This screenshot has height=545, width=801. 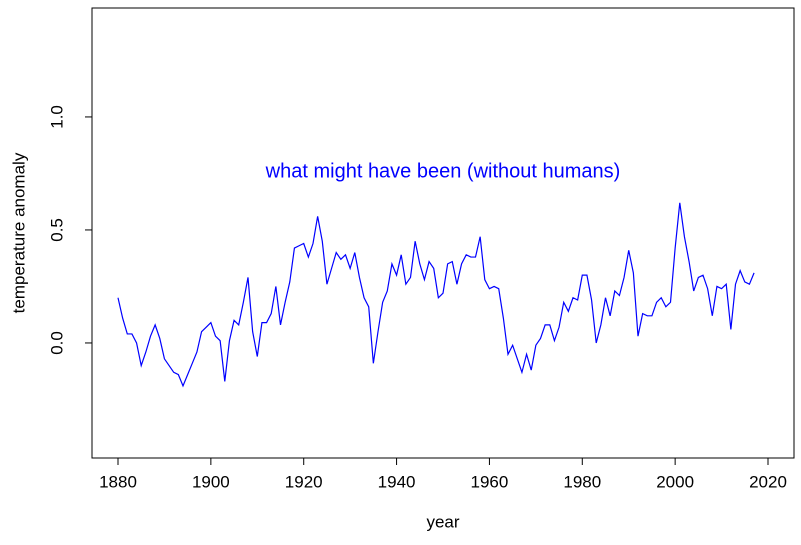 I want to click on x-axis-label: year, so click(x=442, y=521).